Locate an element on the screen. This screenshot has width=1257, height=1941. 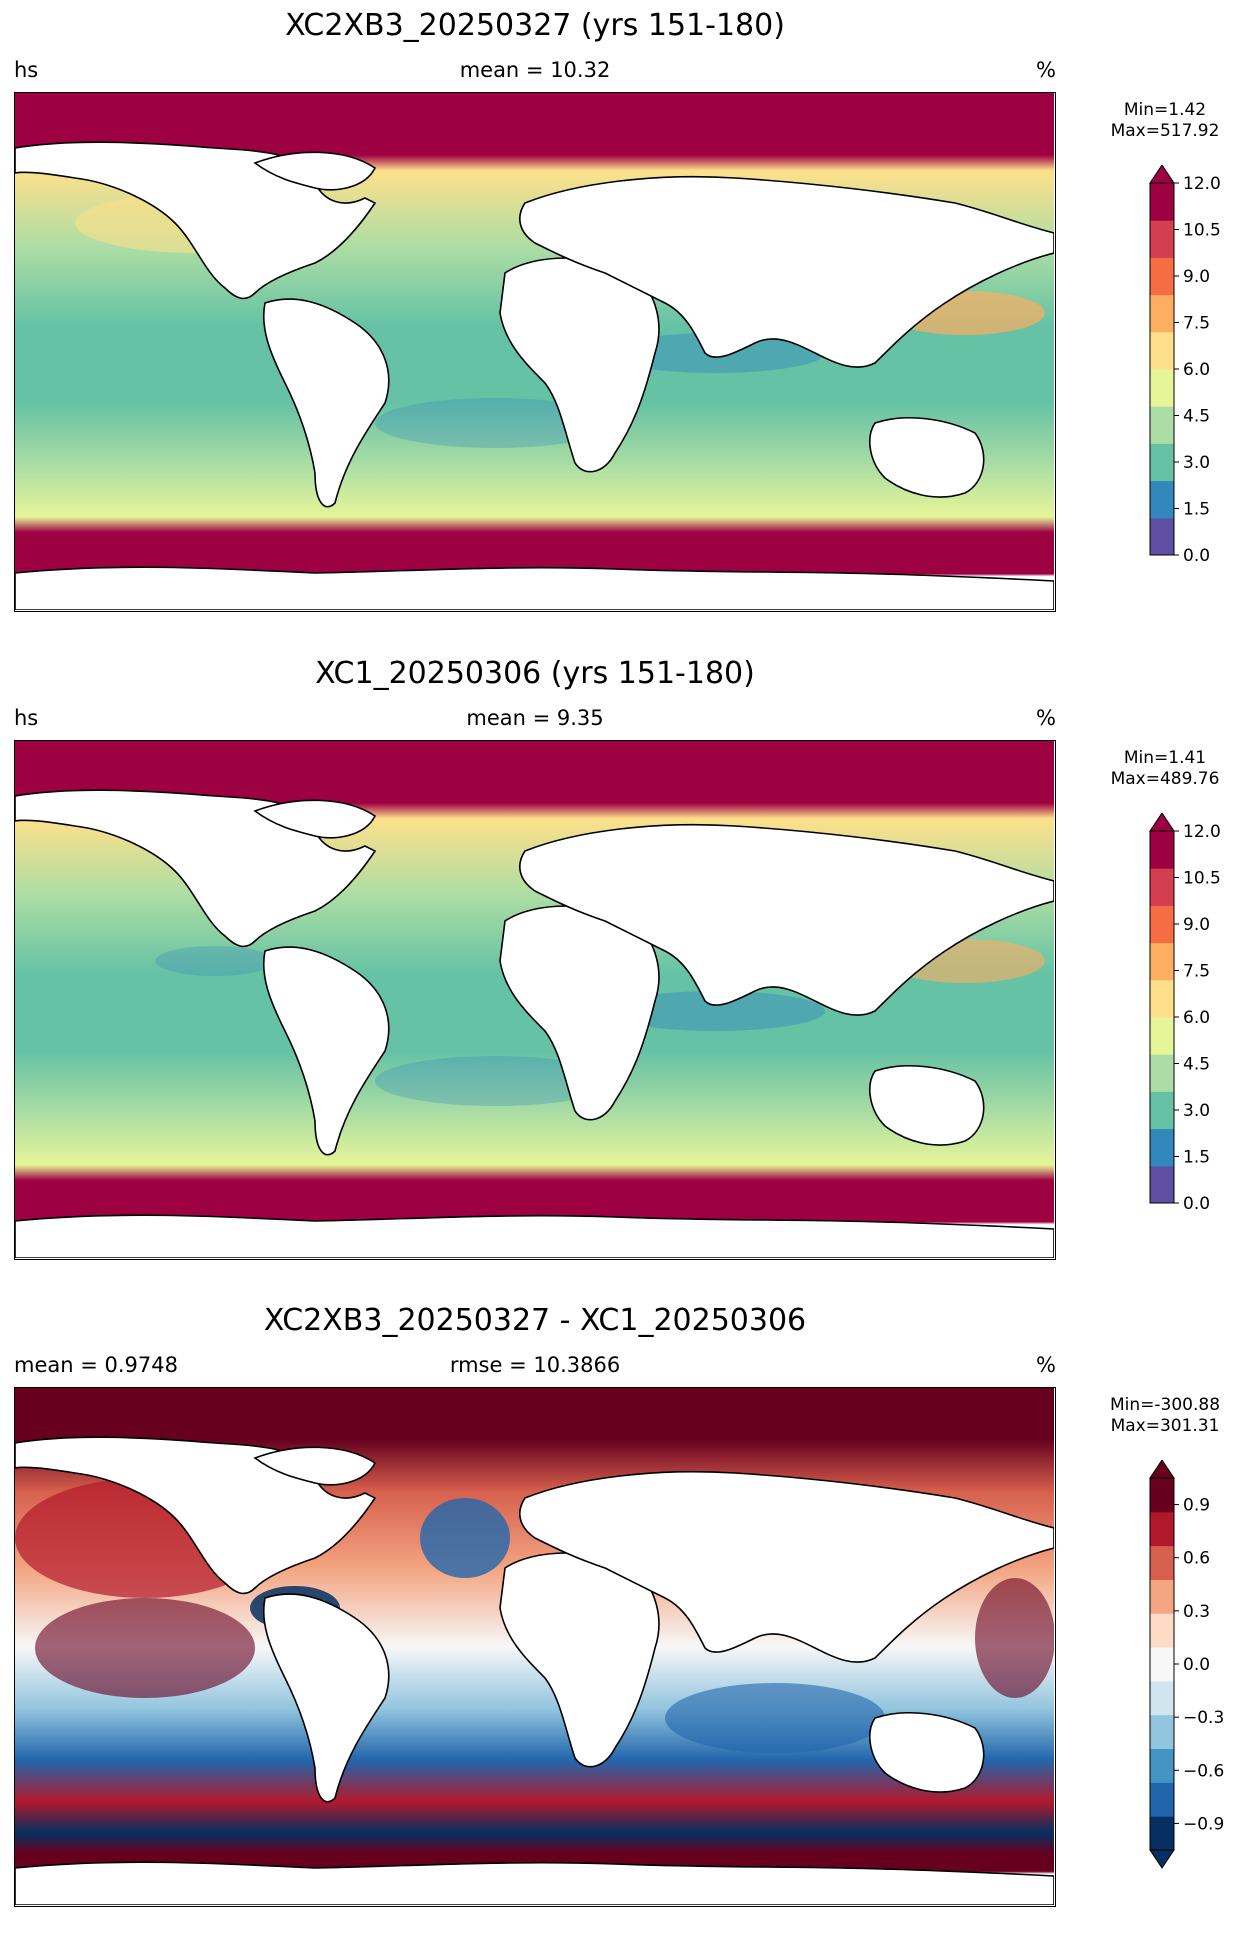
colorbar-tick-label: −0.3 is located at coordinates (1203, 1718).